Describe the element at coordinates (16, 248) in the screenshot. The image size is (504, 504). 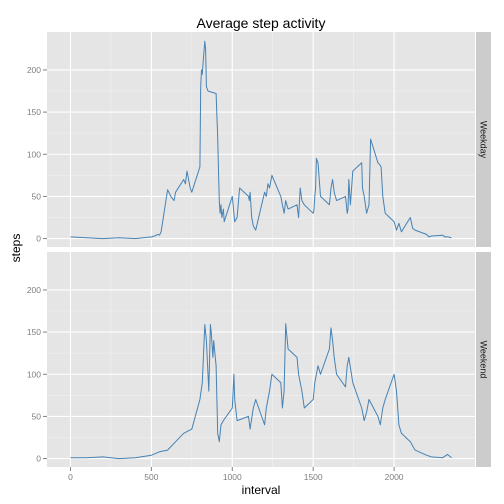
I see `y-axis-title: steps` at that location.